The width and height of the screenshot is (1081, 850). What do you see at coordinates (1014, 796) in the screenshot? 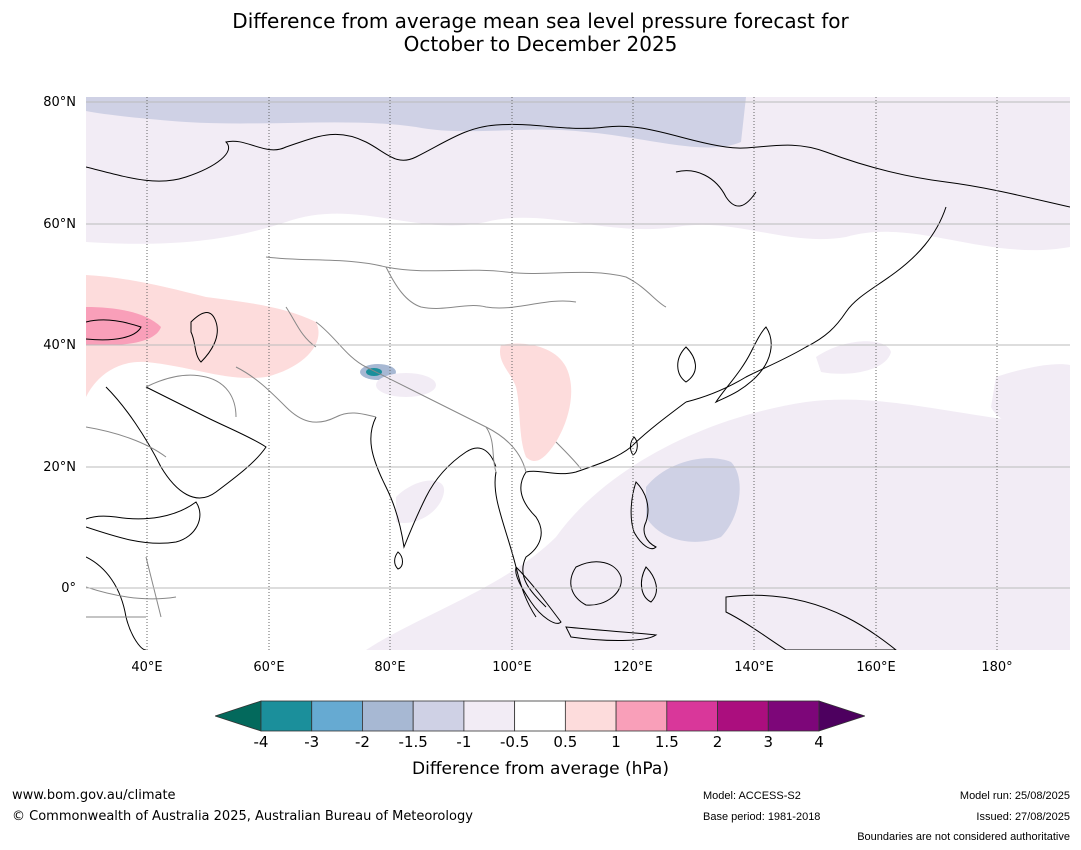
I see `model-run-text: Model run: 25/08/2025` at bounding box center [1014, 796].